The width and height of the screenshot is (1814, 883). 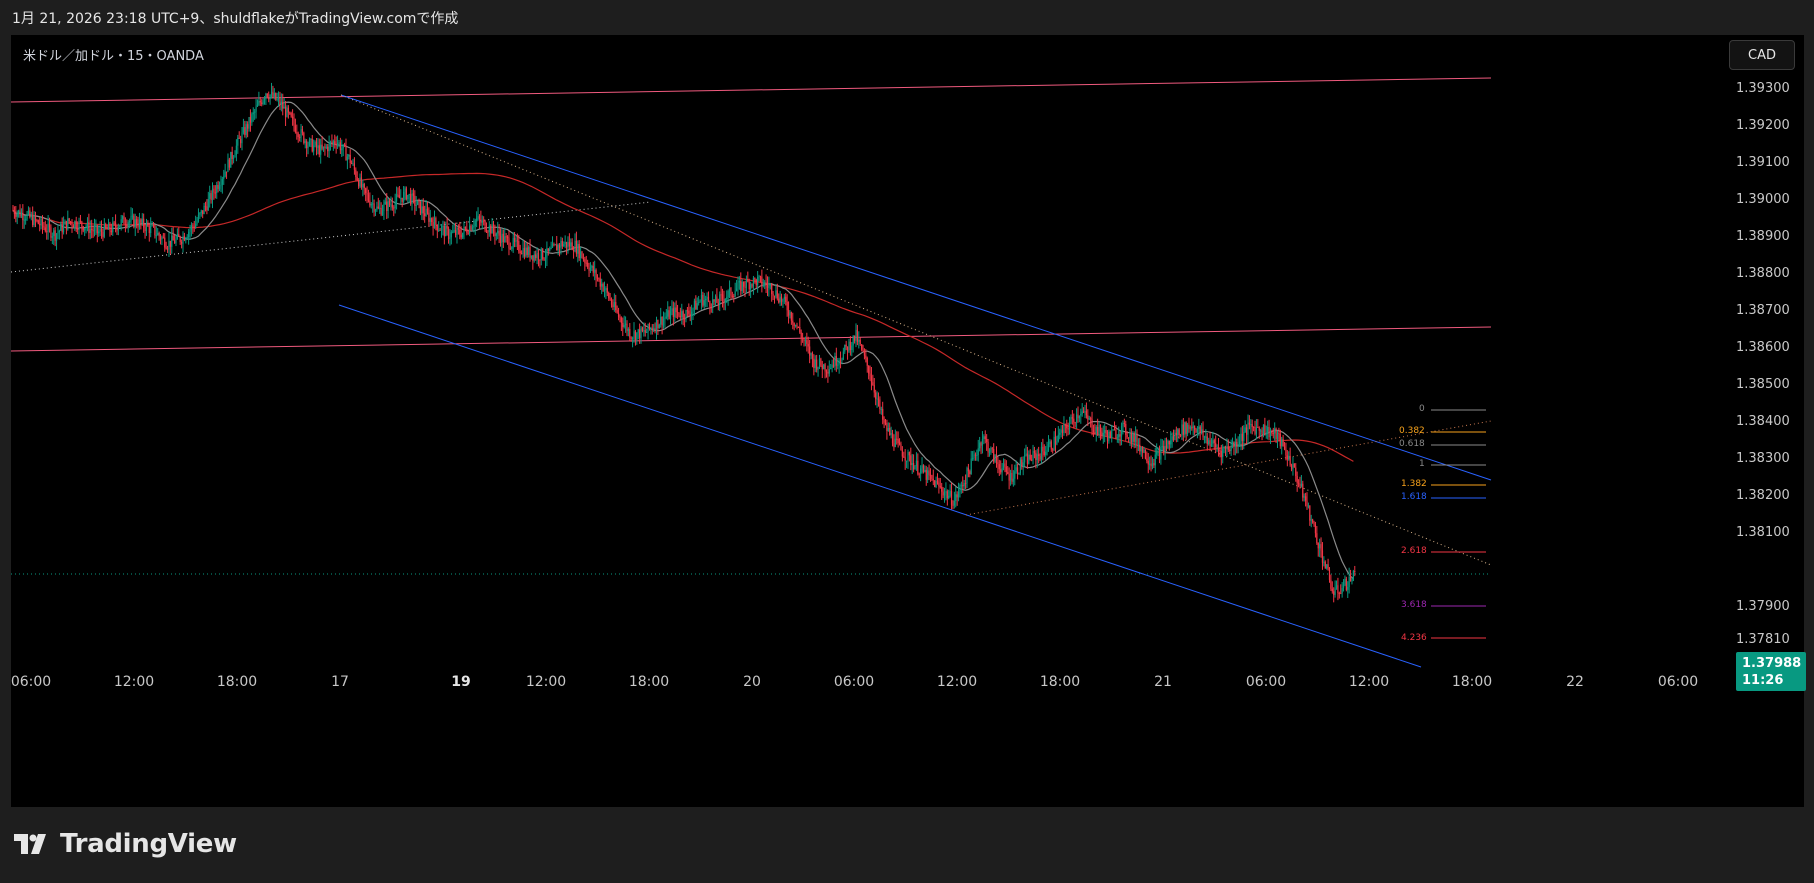 I want to click on price-tick: 1.37900, so click(x=1763, y=606).